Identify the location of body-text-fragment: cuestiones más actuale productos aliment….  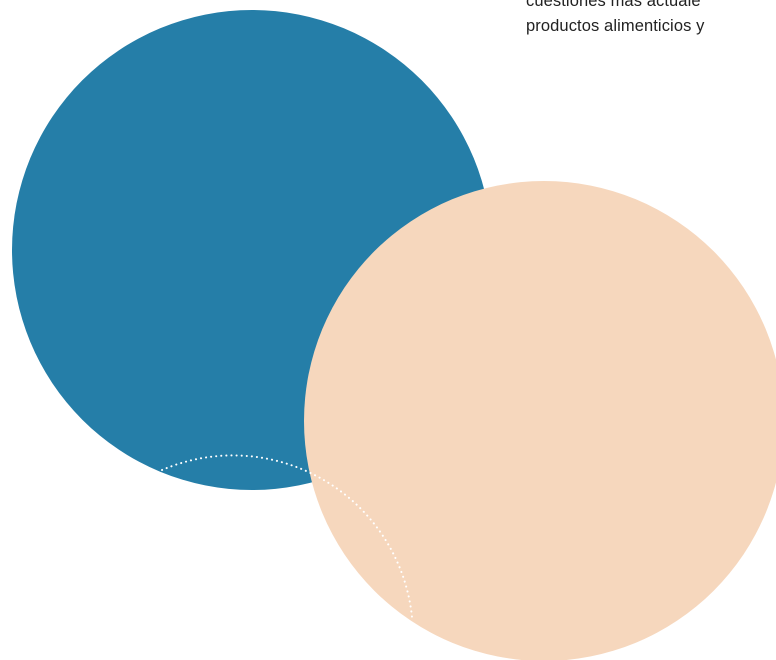
(651, 19).